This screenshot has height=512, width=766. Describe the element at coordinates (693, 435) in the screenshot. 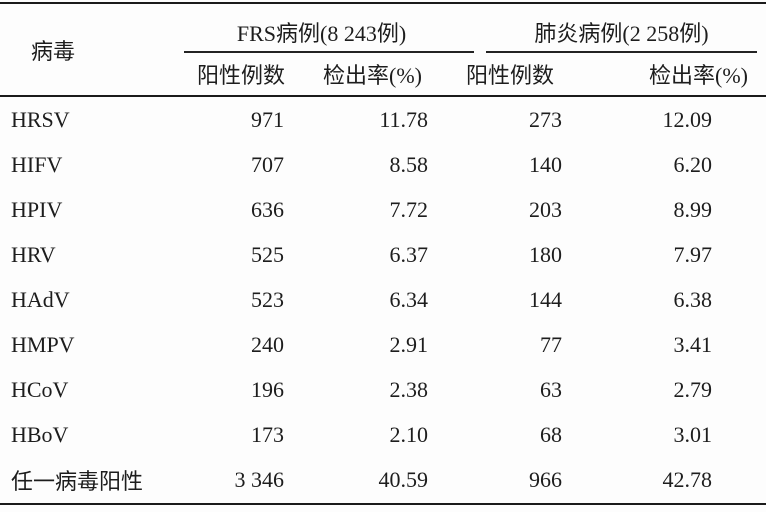

I see `pneumonia-rate-cell: 3.01` at that location.